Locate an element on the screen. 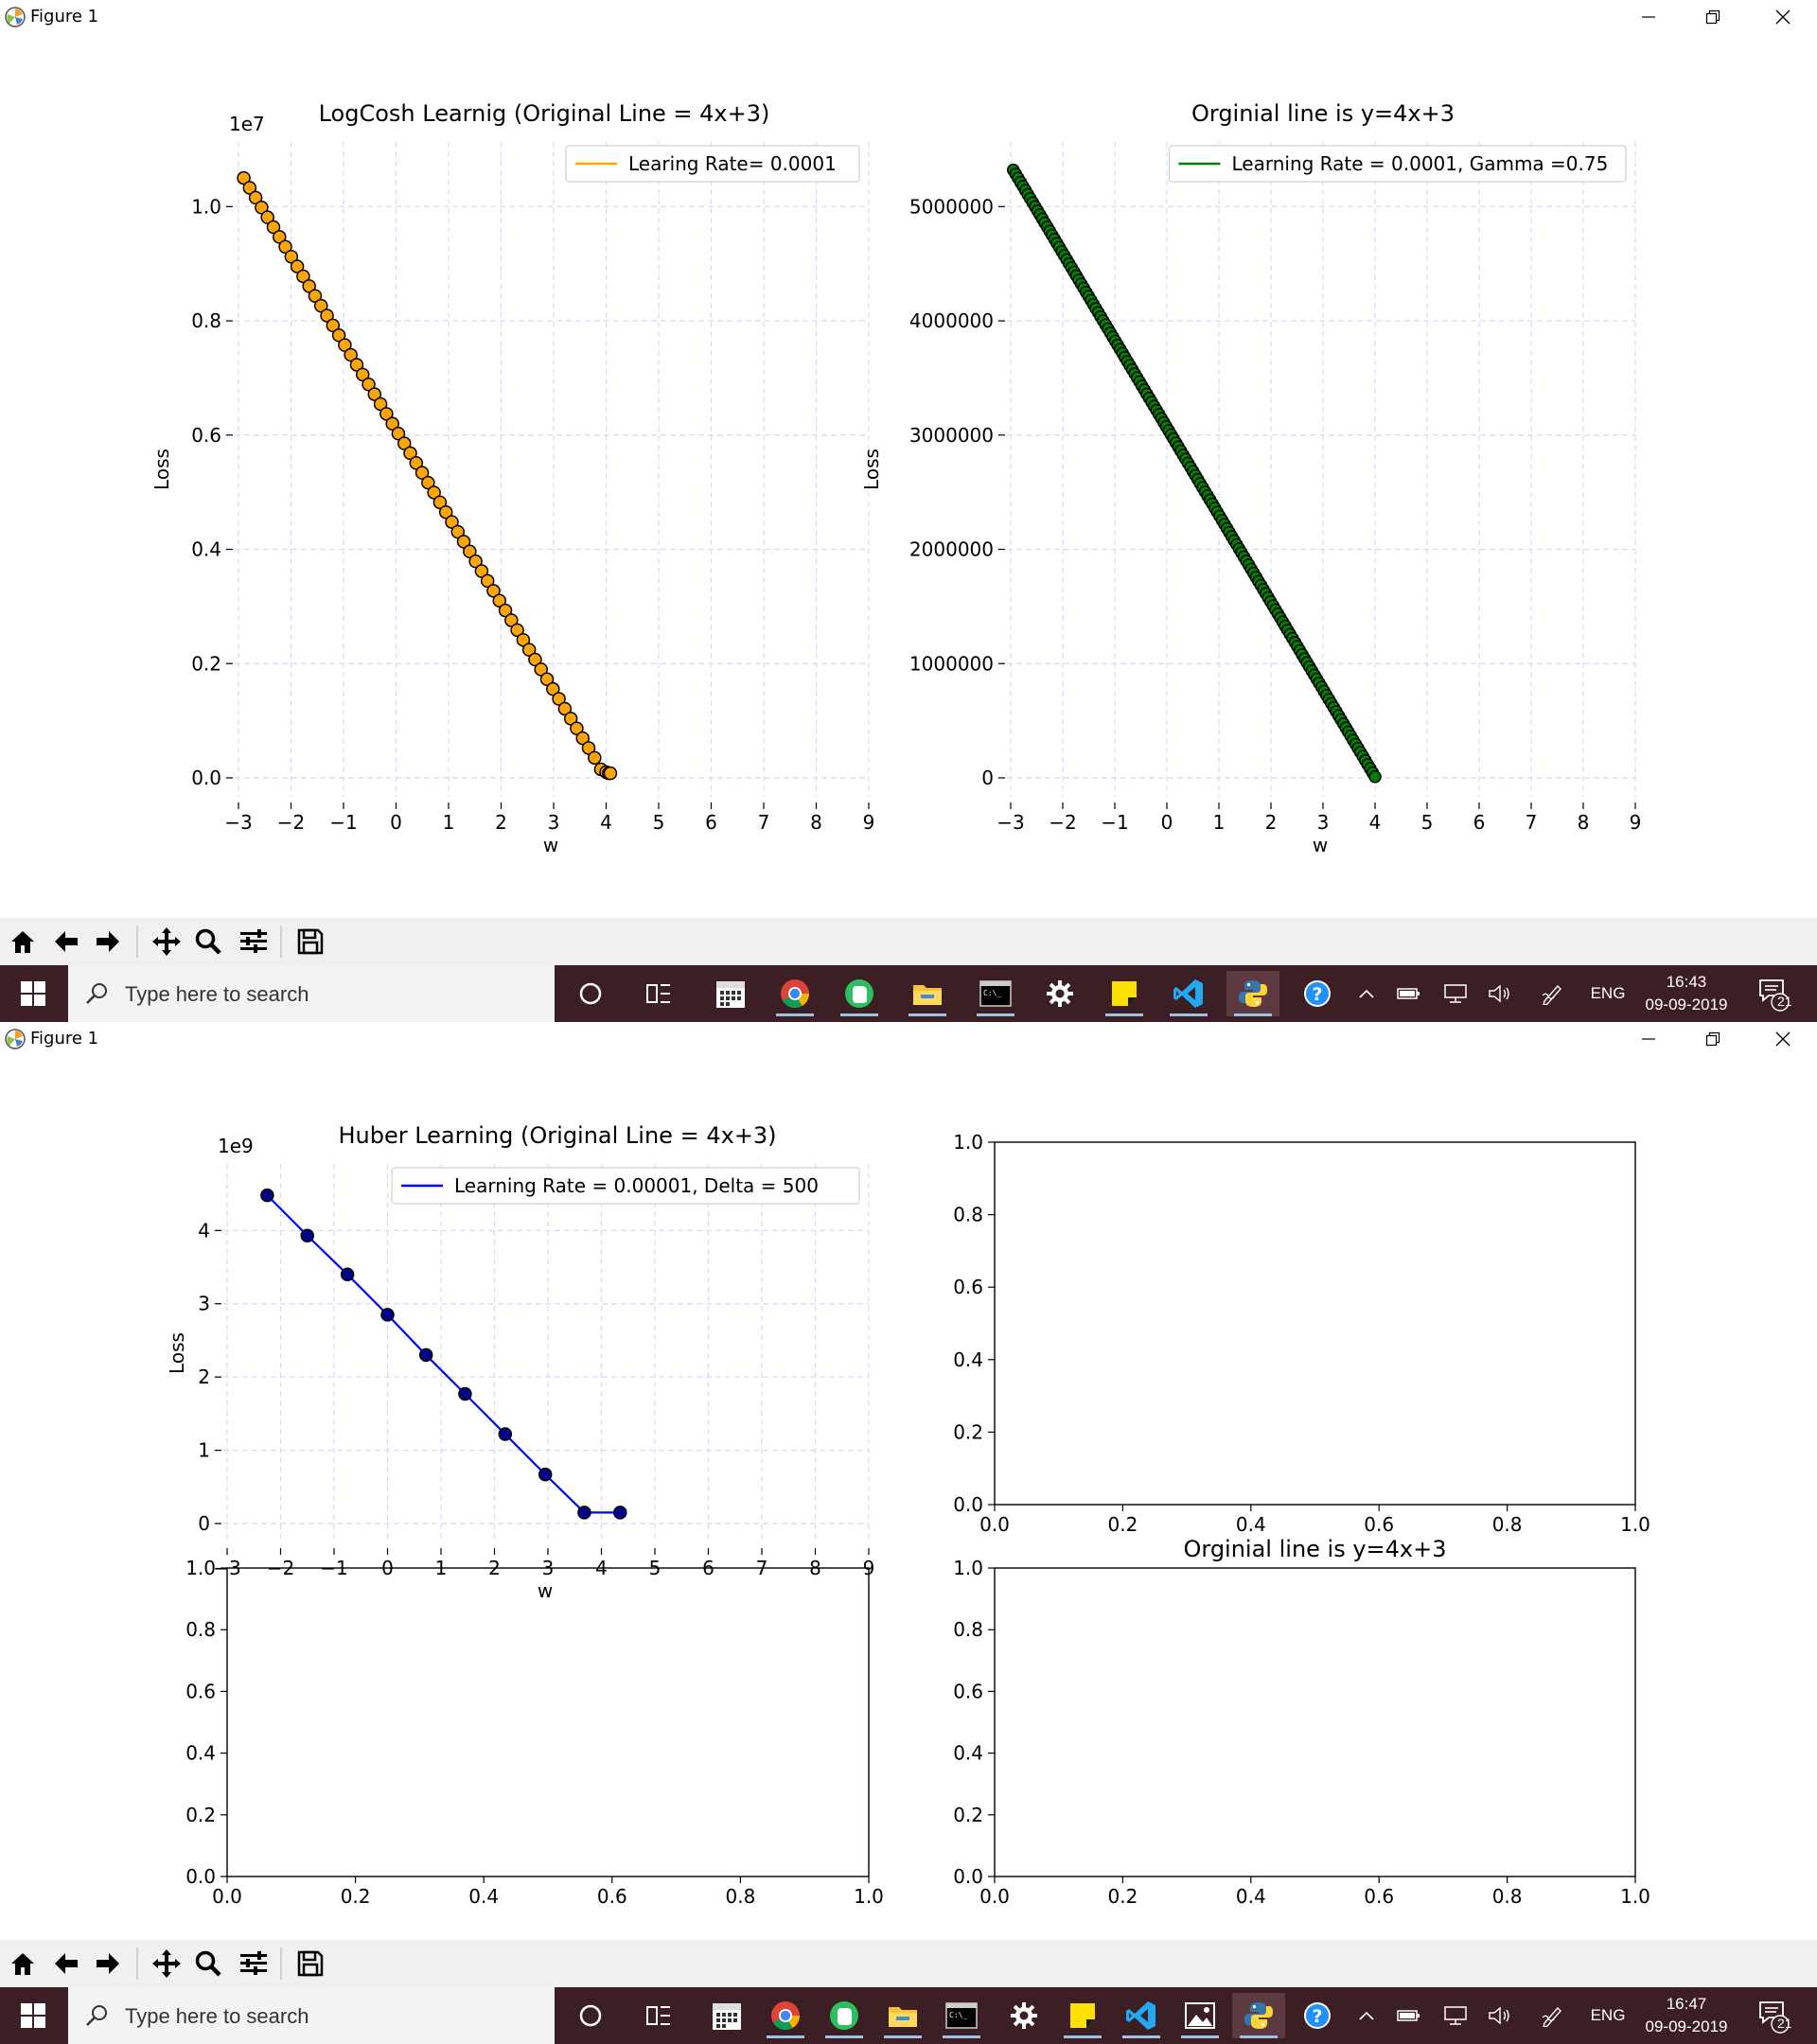 The height and width of the screenshot is (2044, 1817). x-tick-label: 0.0 is located at coordinates (994, 1524).